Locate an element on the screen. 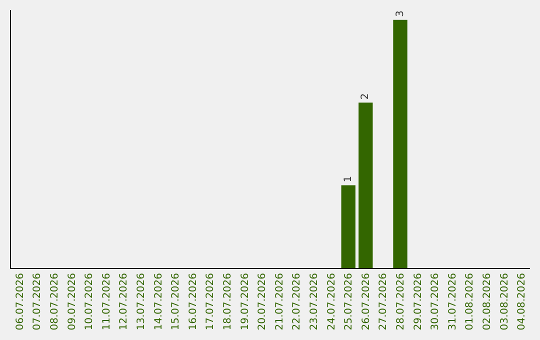 The image size is (540, 340). x-tick-label: 10.07.2026 is located at coordinates (90, 301).